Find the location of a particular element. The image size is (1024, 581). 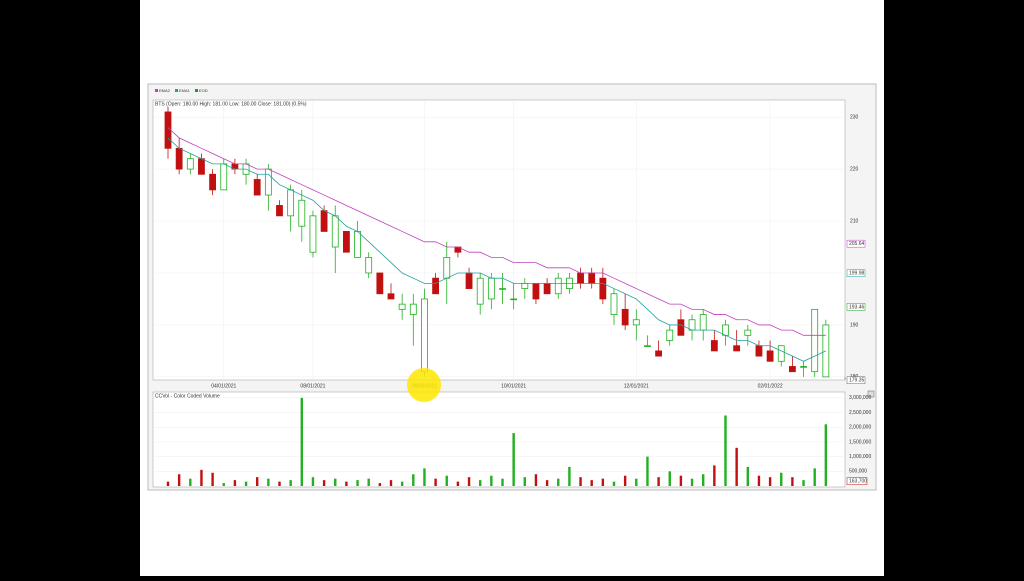

legend-label: EMA1 is located at coordinates (185, 90).